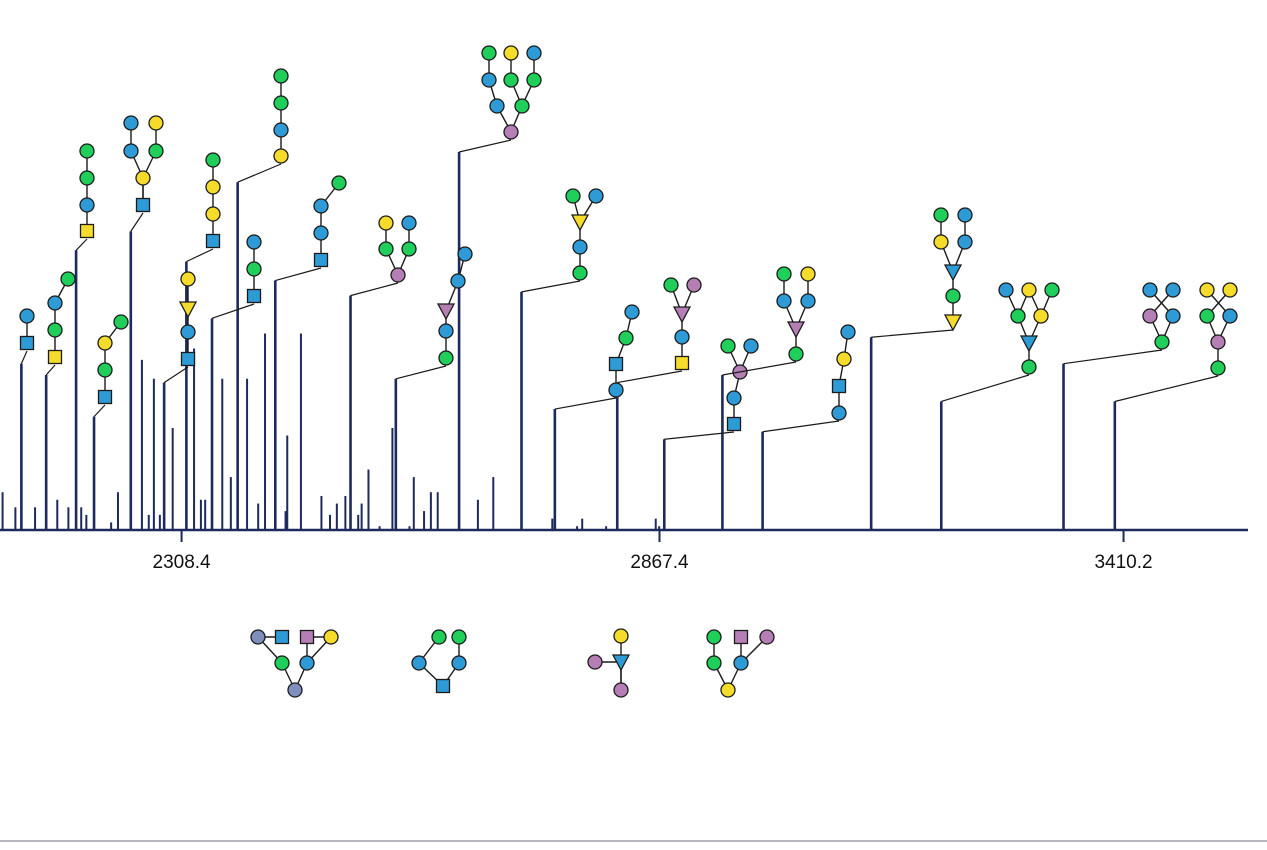 The width and height of the screenshot is (1267, 850). Describe the element at coordinates (633, 841) in the screenshot. I see `bottom-rule` at that location.